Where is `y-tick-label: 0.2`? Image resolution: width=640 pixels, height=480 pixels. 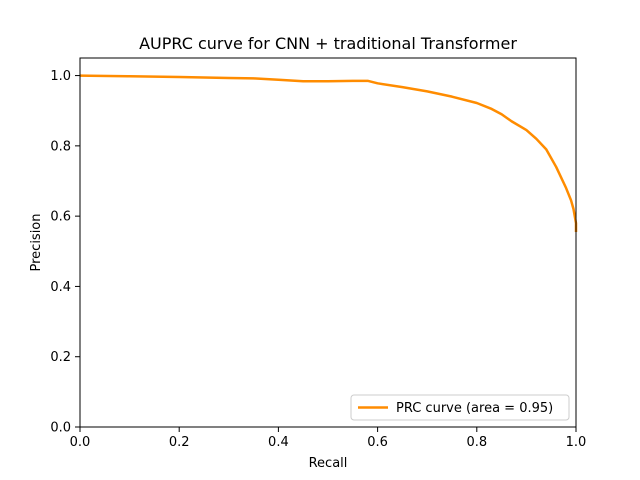
y-tick-label: 0.2 is located at coordinates (60, 357).